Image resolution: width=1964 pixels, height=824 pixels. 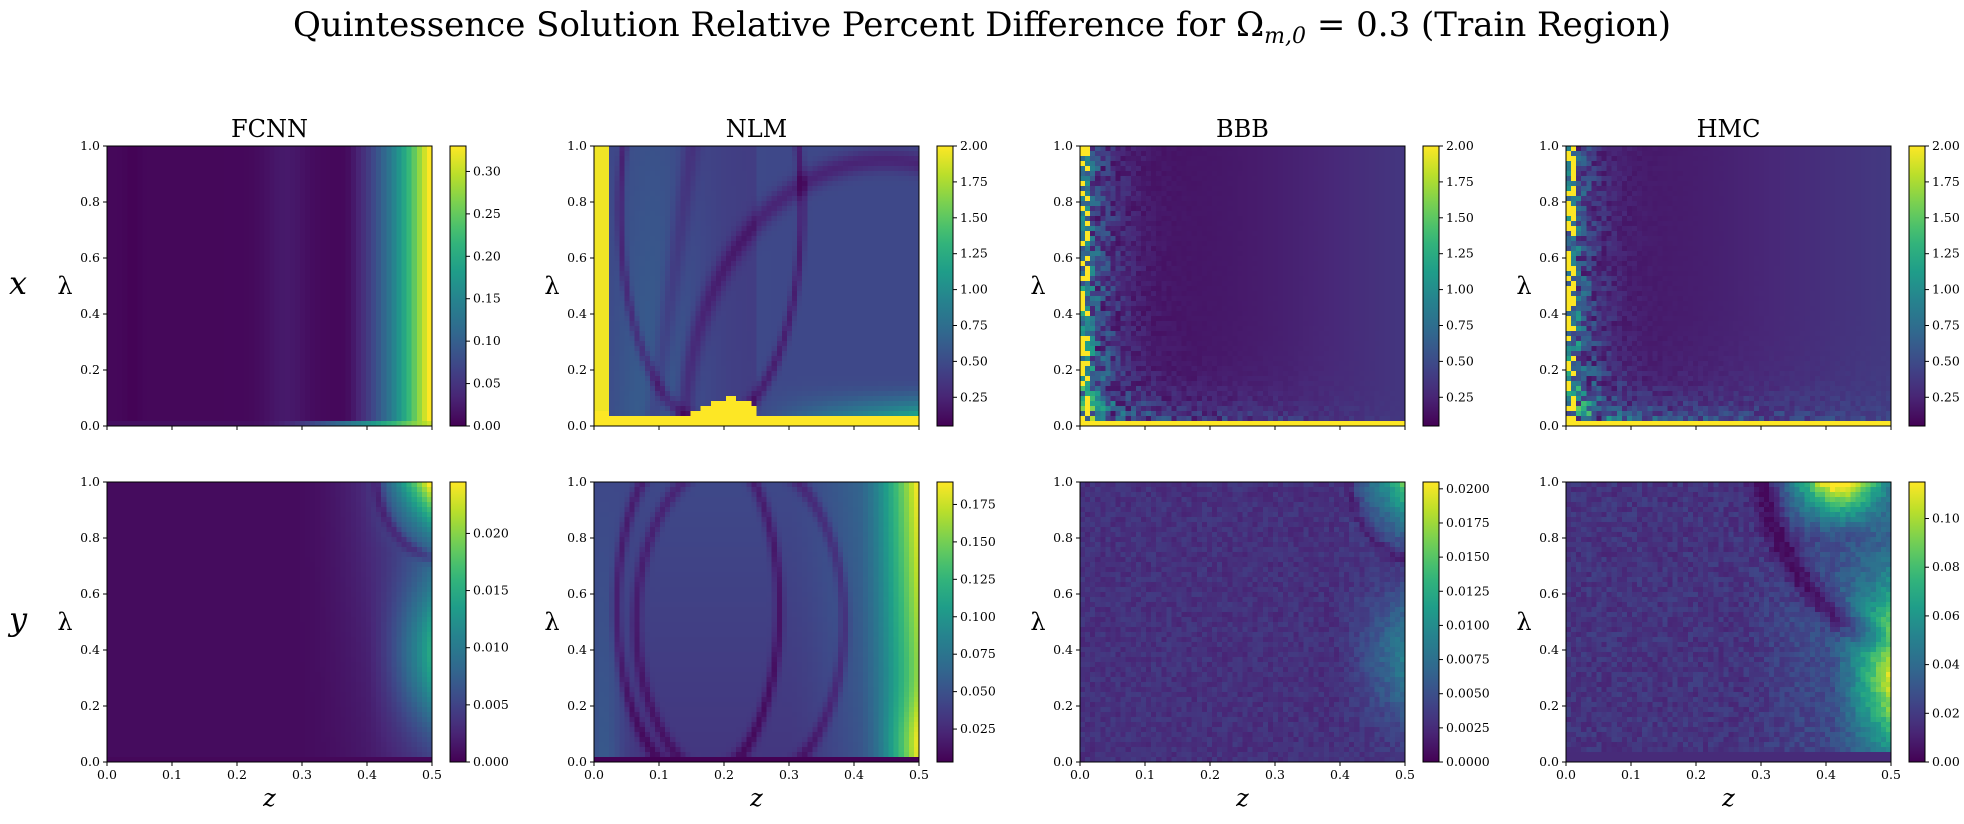 What do you see at coordinates (491, 647) in the screenshot?
I see `colorbar-tick-label: 0.010` at bounding box center [491, 647].